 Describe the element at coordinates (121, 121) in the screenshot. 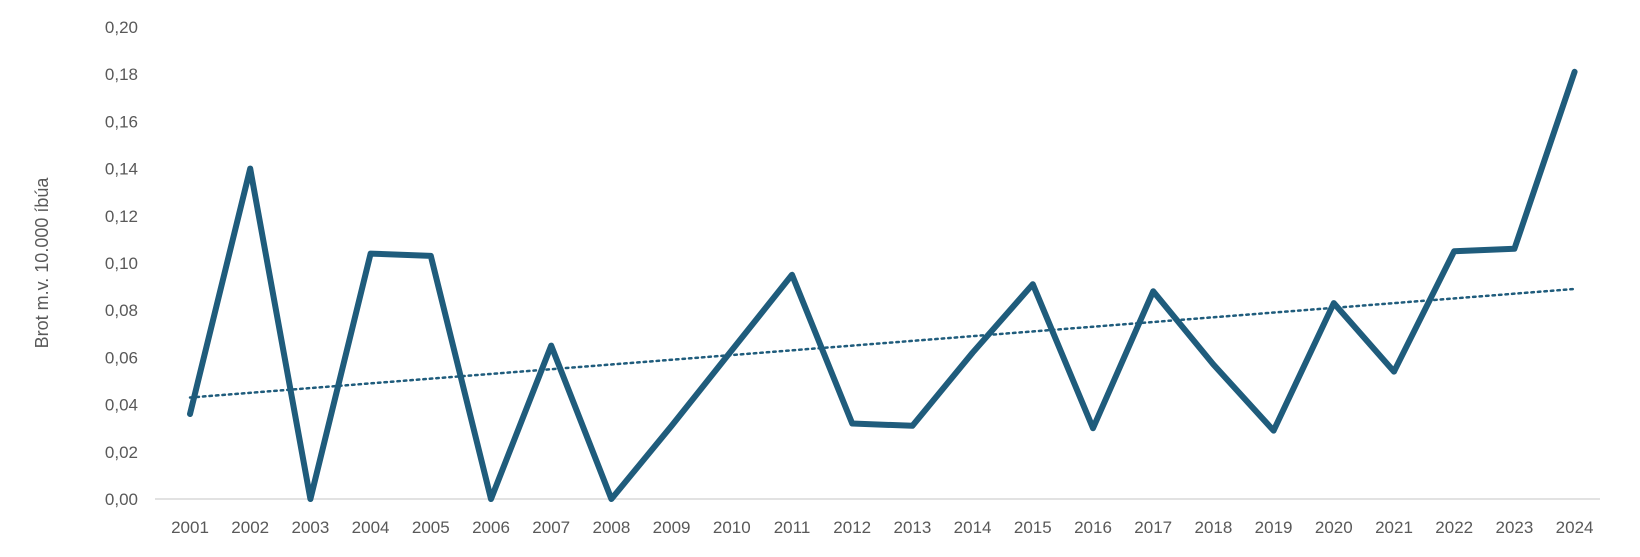

I see `y-tick-label: 0,16` at that location.